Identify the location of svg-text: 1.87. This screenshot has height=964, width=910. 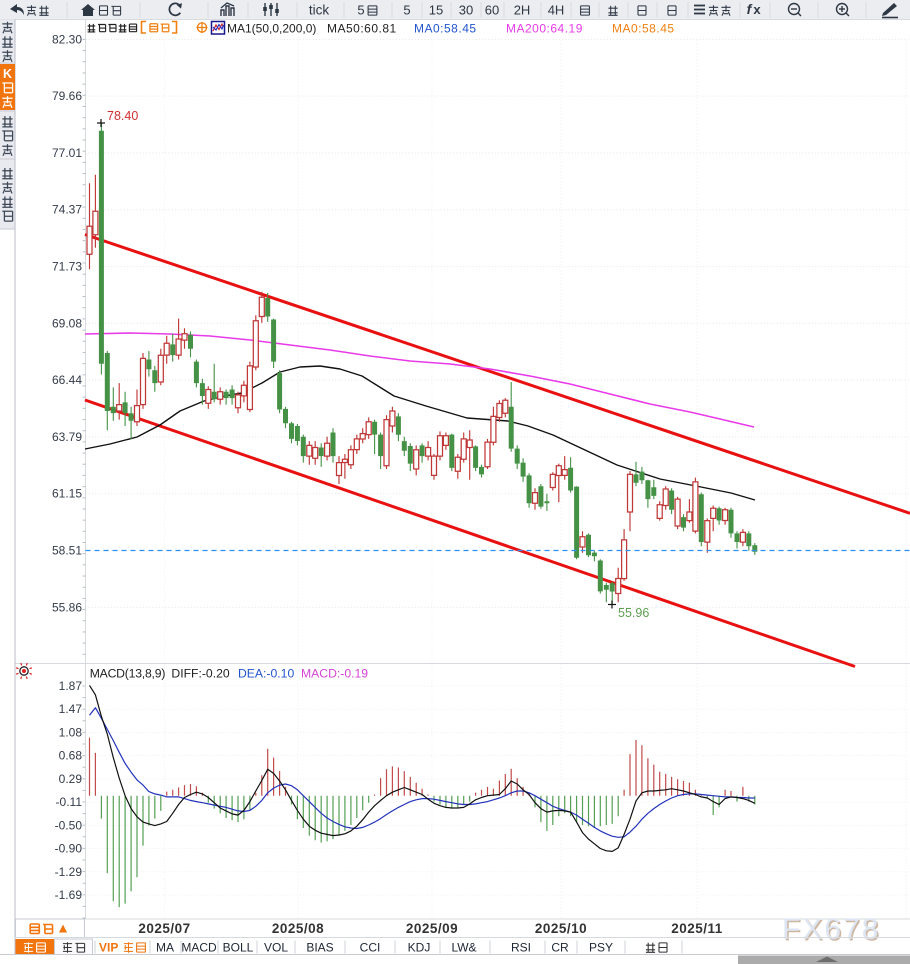
(71, 686).